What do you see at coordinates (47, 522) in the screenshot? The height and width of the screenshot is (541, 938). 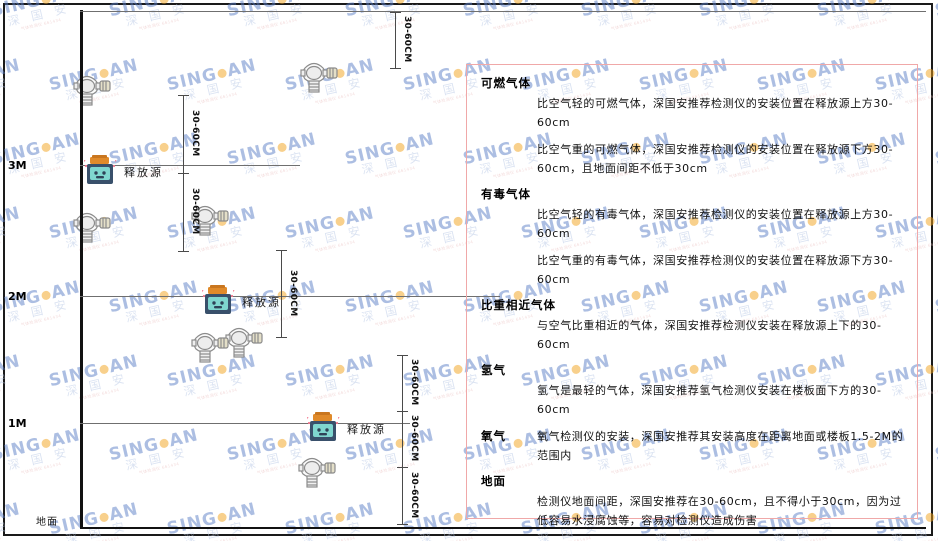 I see `ground-label: 地面` at bounding box center [47, 522].